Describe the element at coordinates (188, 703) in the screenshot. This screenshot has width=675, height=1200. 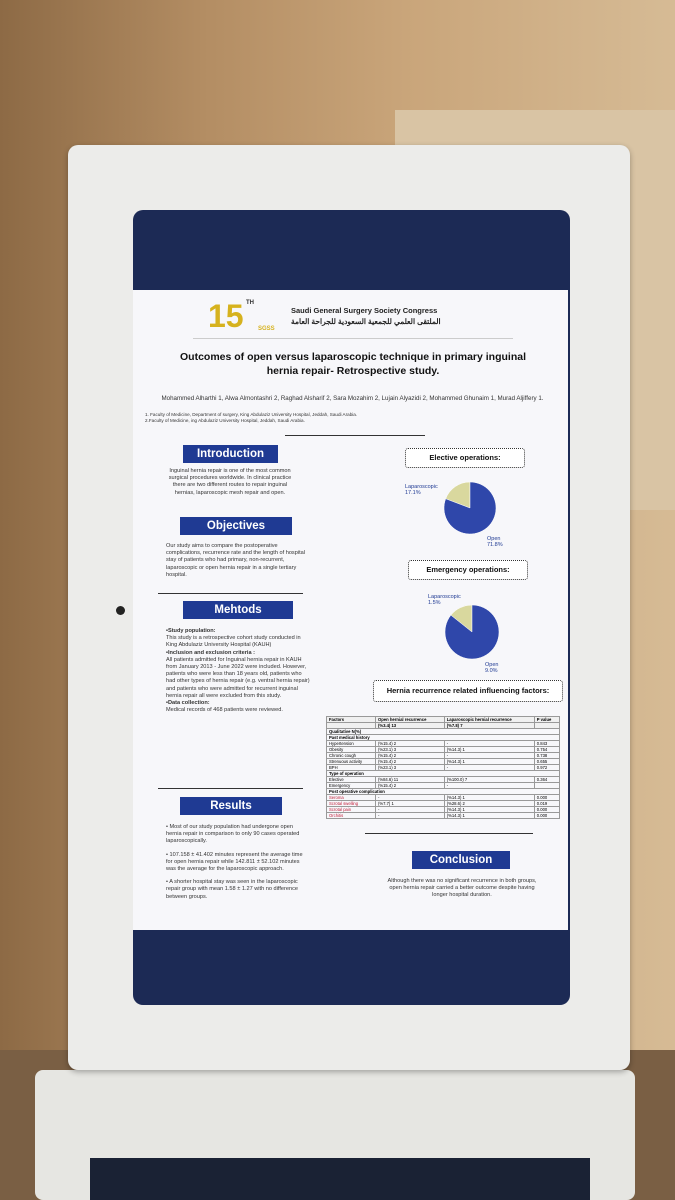
I see `method-label: •Data collection:` at that location.